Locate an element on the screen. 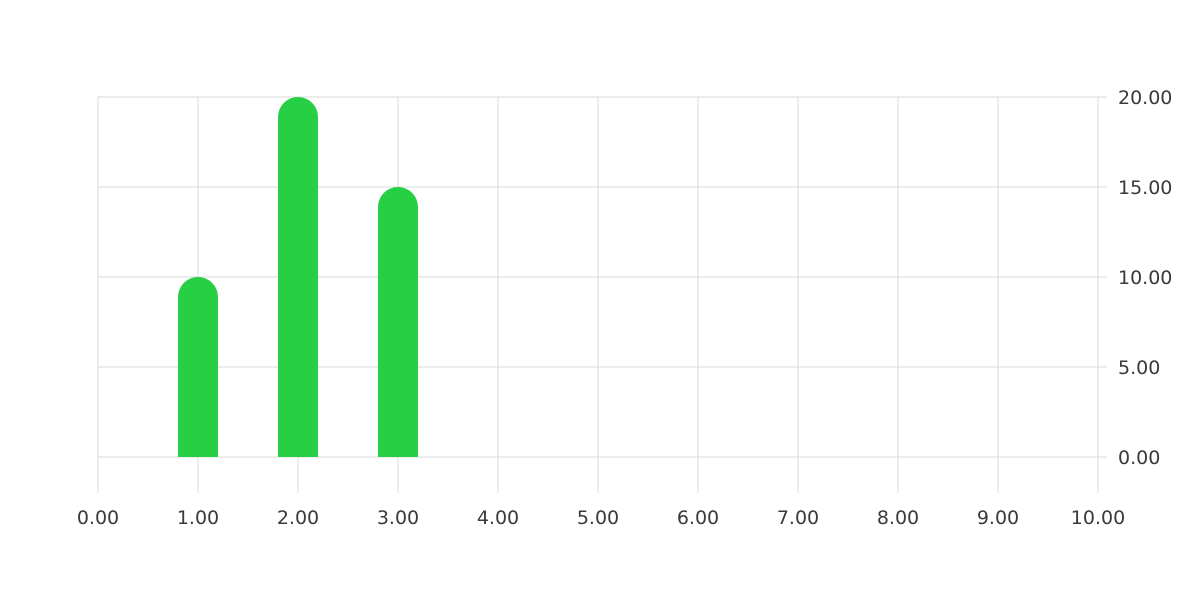  x-tick-label: 1.00 is located at coordinates (198, 518).